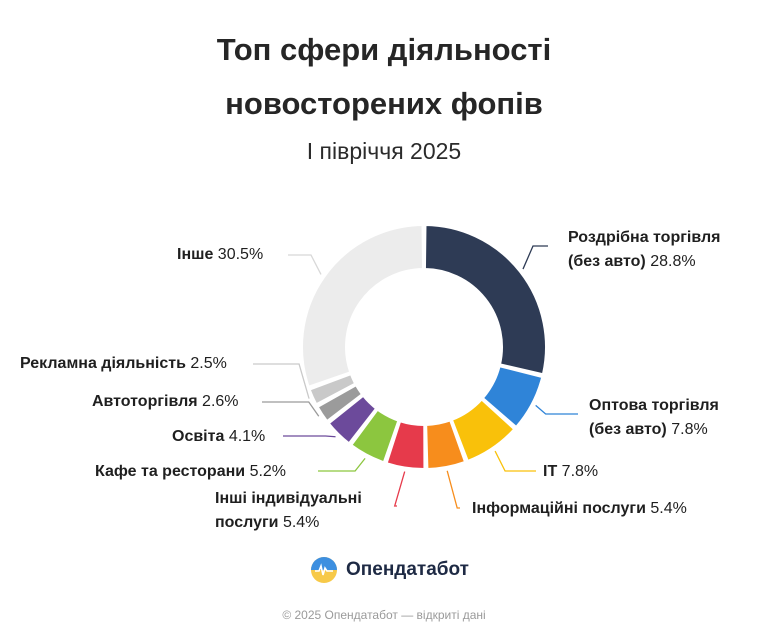 This screenshot has height=640, width=768. I want to click on leader-line-advertising, so click(281, 381).